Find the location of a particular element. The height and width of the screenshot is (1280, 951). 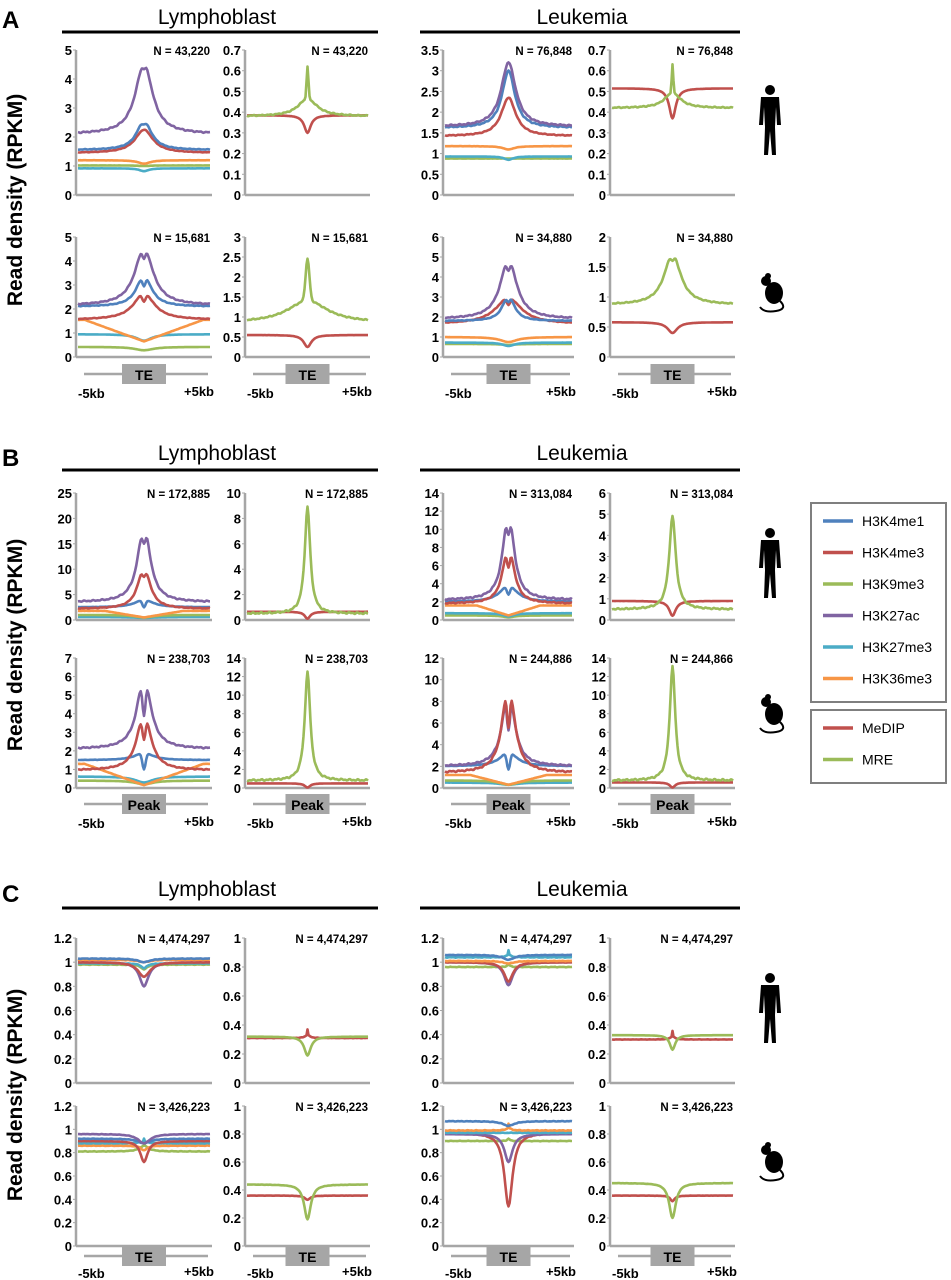

feature-box is located at coordinates (508, 804).